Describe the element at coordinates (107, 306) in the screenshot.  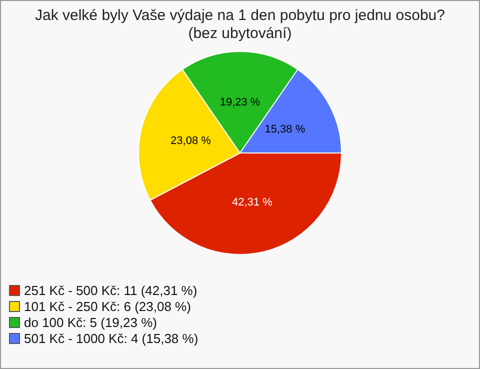
I see `legend-label: 101 Kč - 250 Kč: 6 (23,08 %)` at that location.